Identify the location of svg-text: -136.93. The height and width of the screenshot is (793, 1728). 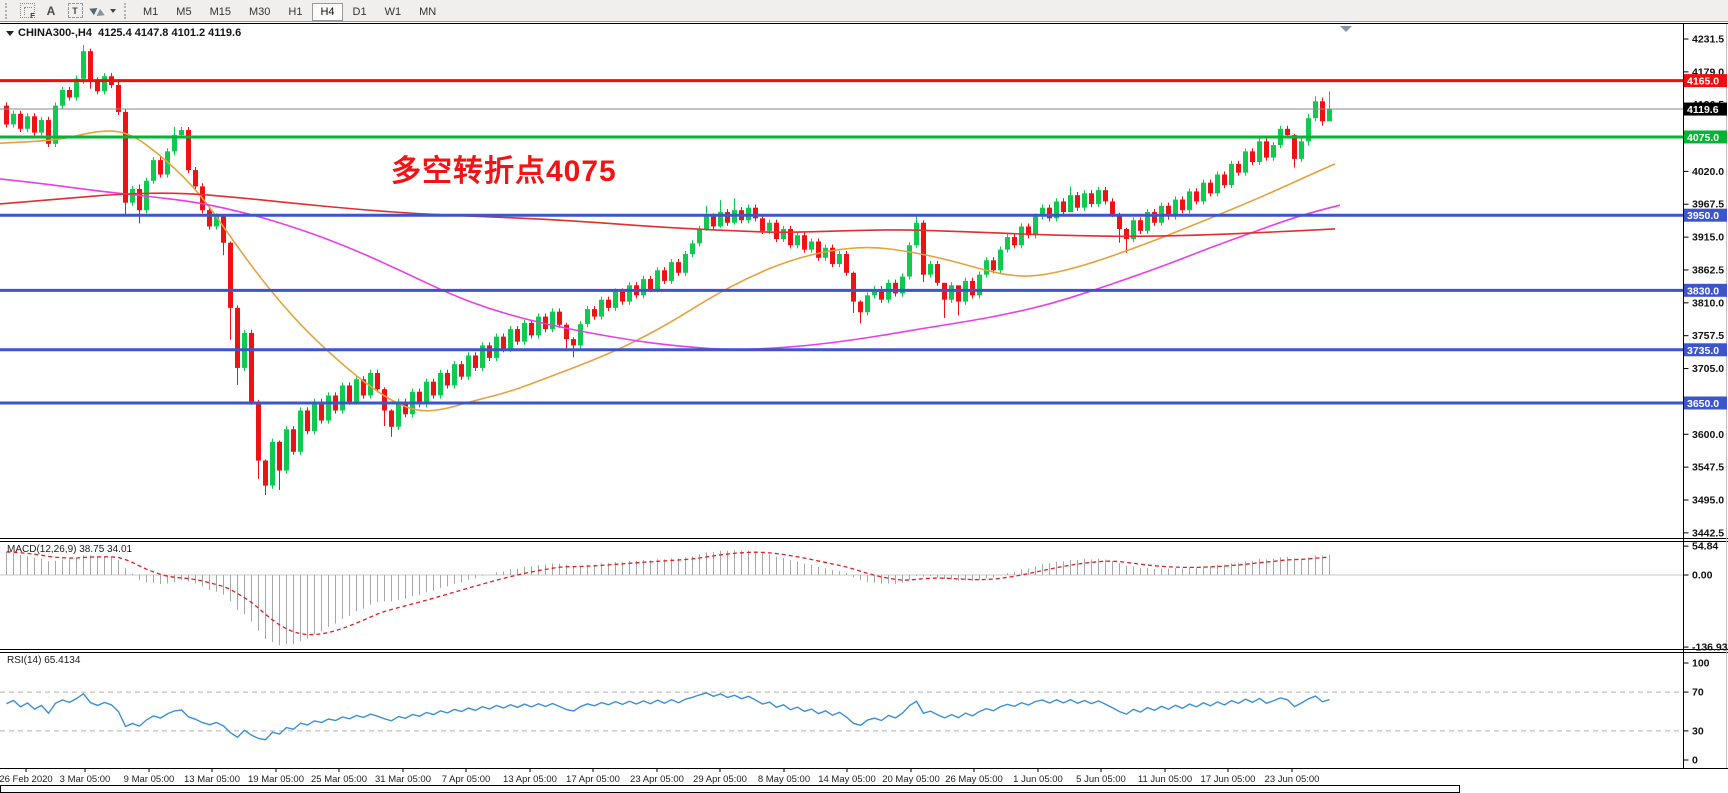
(1710, 648).